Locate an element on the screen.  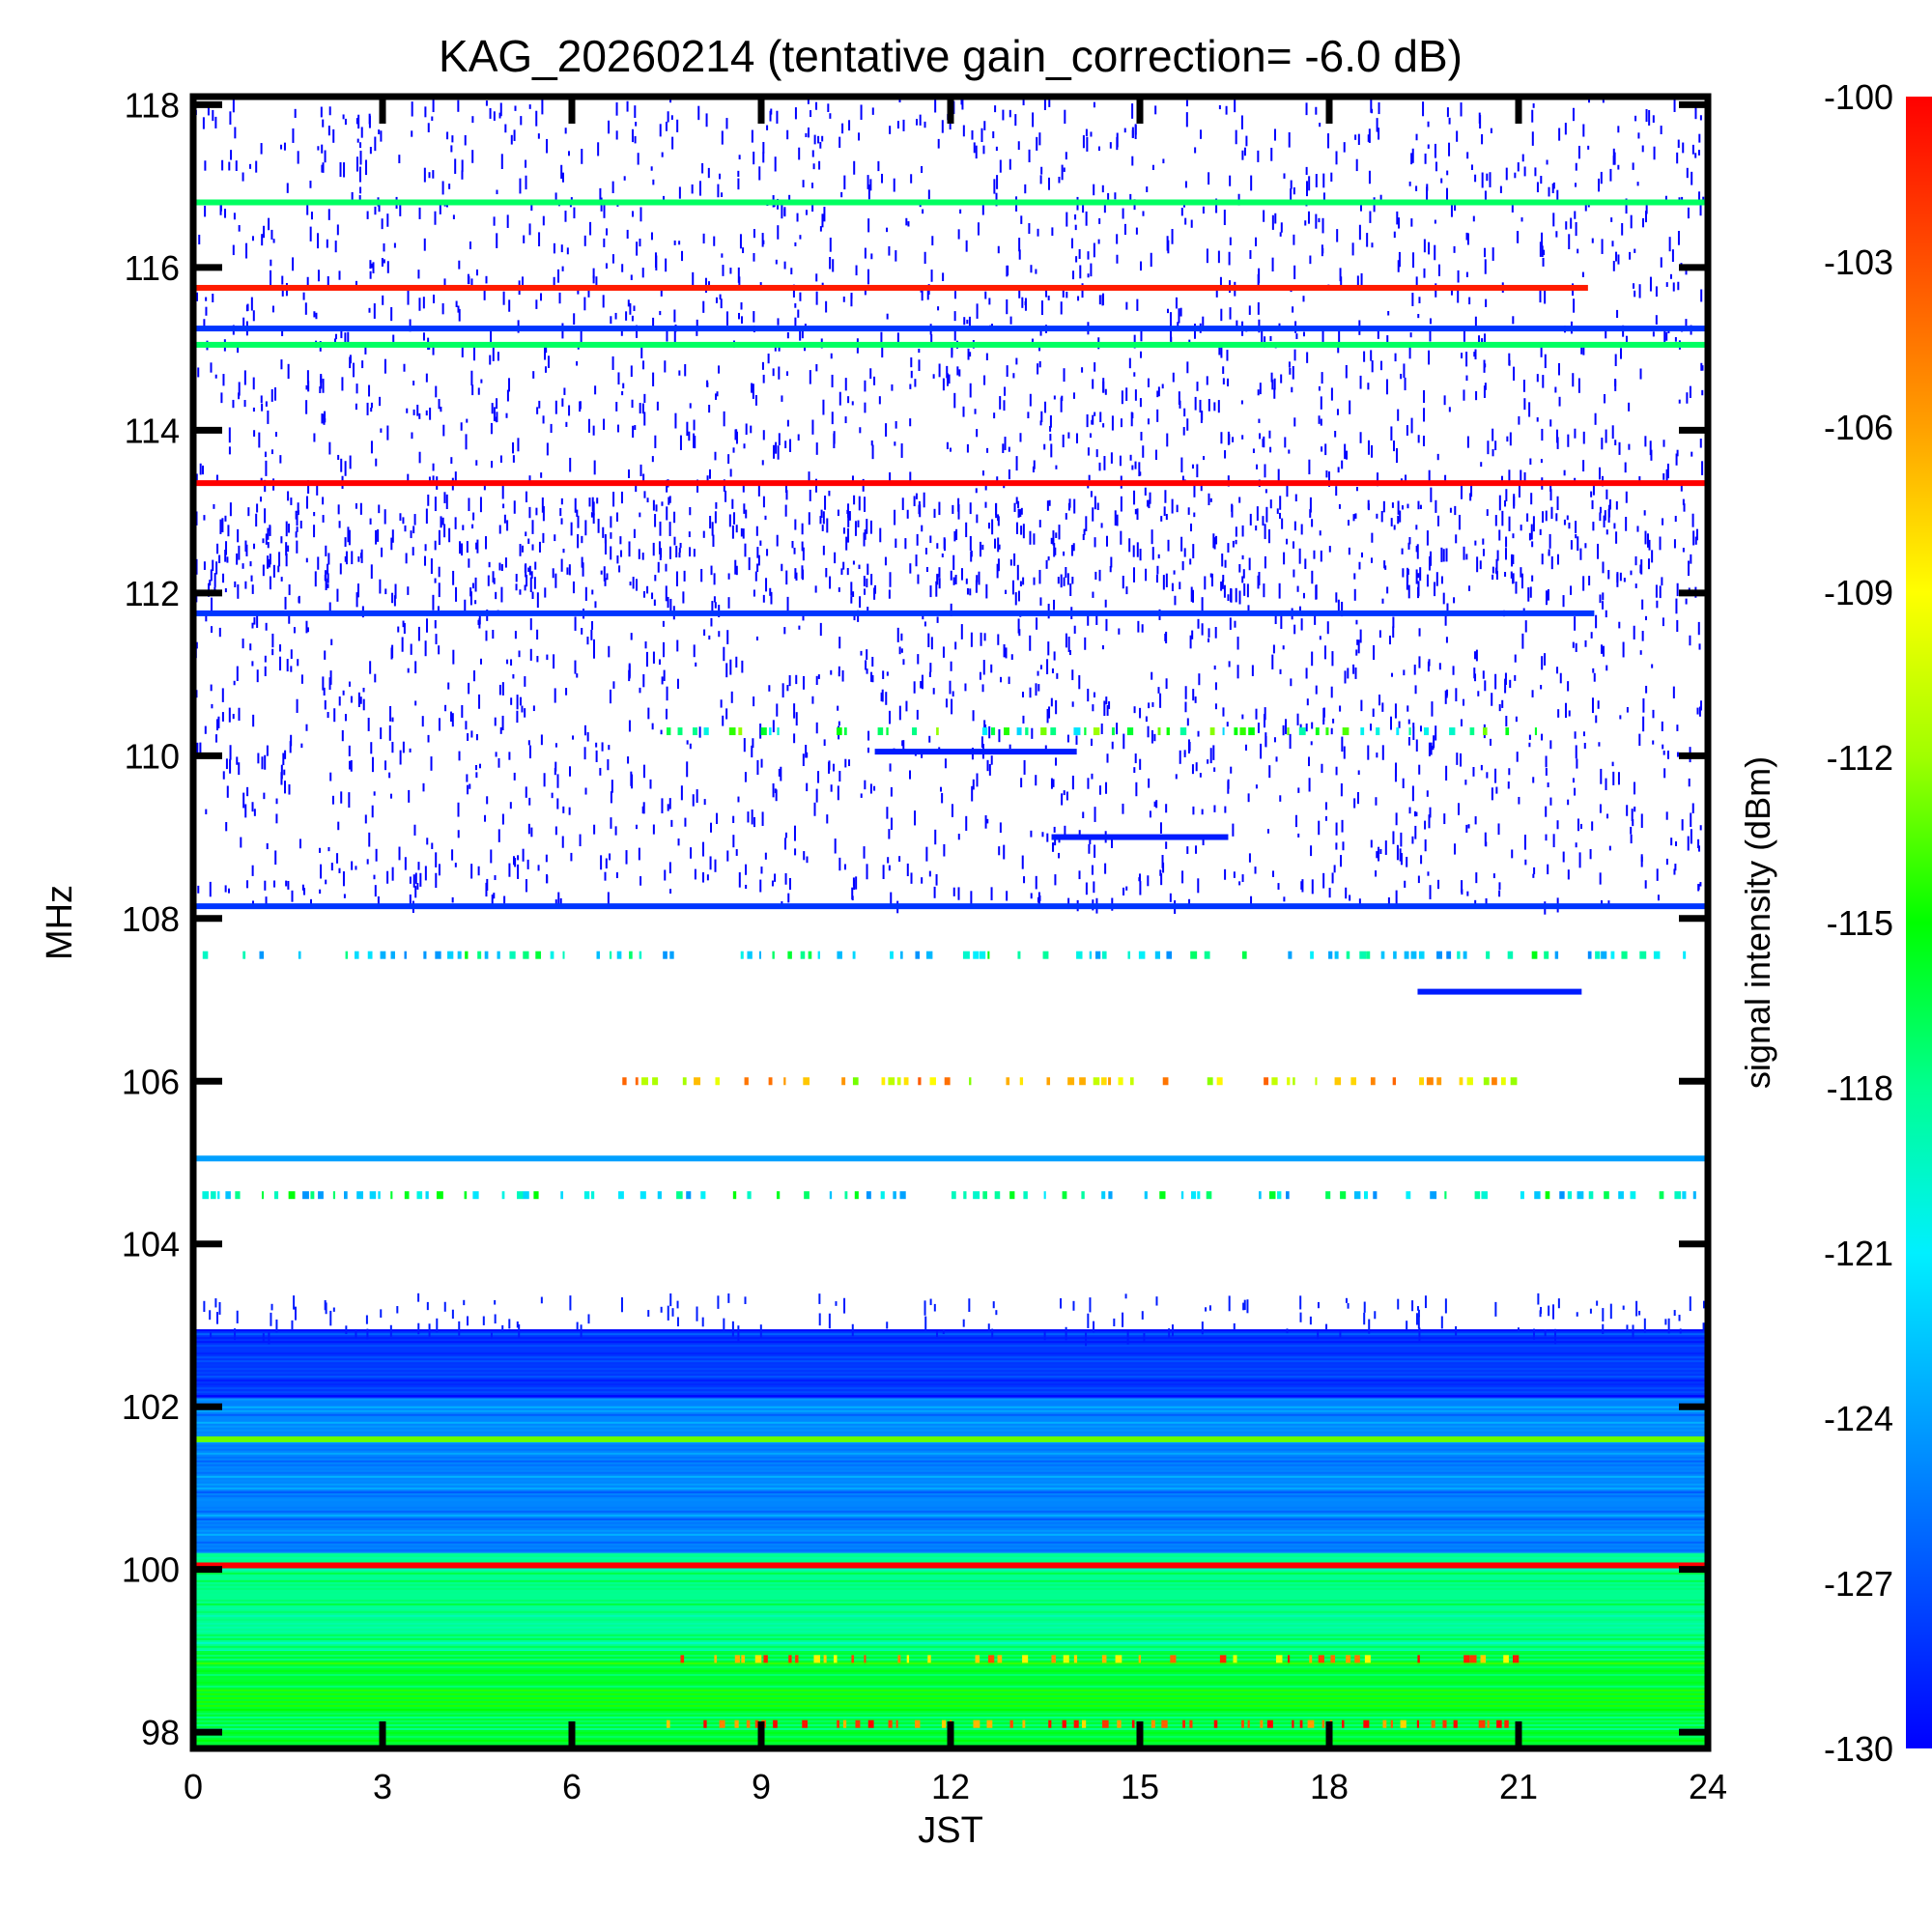
background-stripe is located at coordinates (950, 1530).